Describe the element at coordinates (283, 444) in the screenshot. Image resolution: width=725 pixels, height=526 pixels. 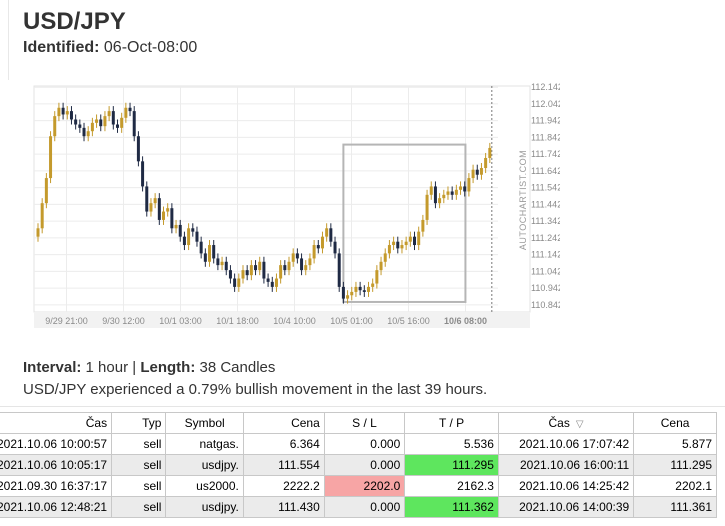
I see `price-cell: 6.364` at that location.